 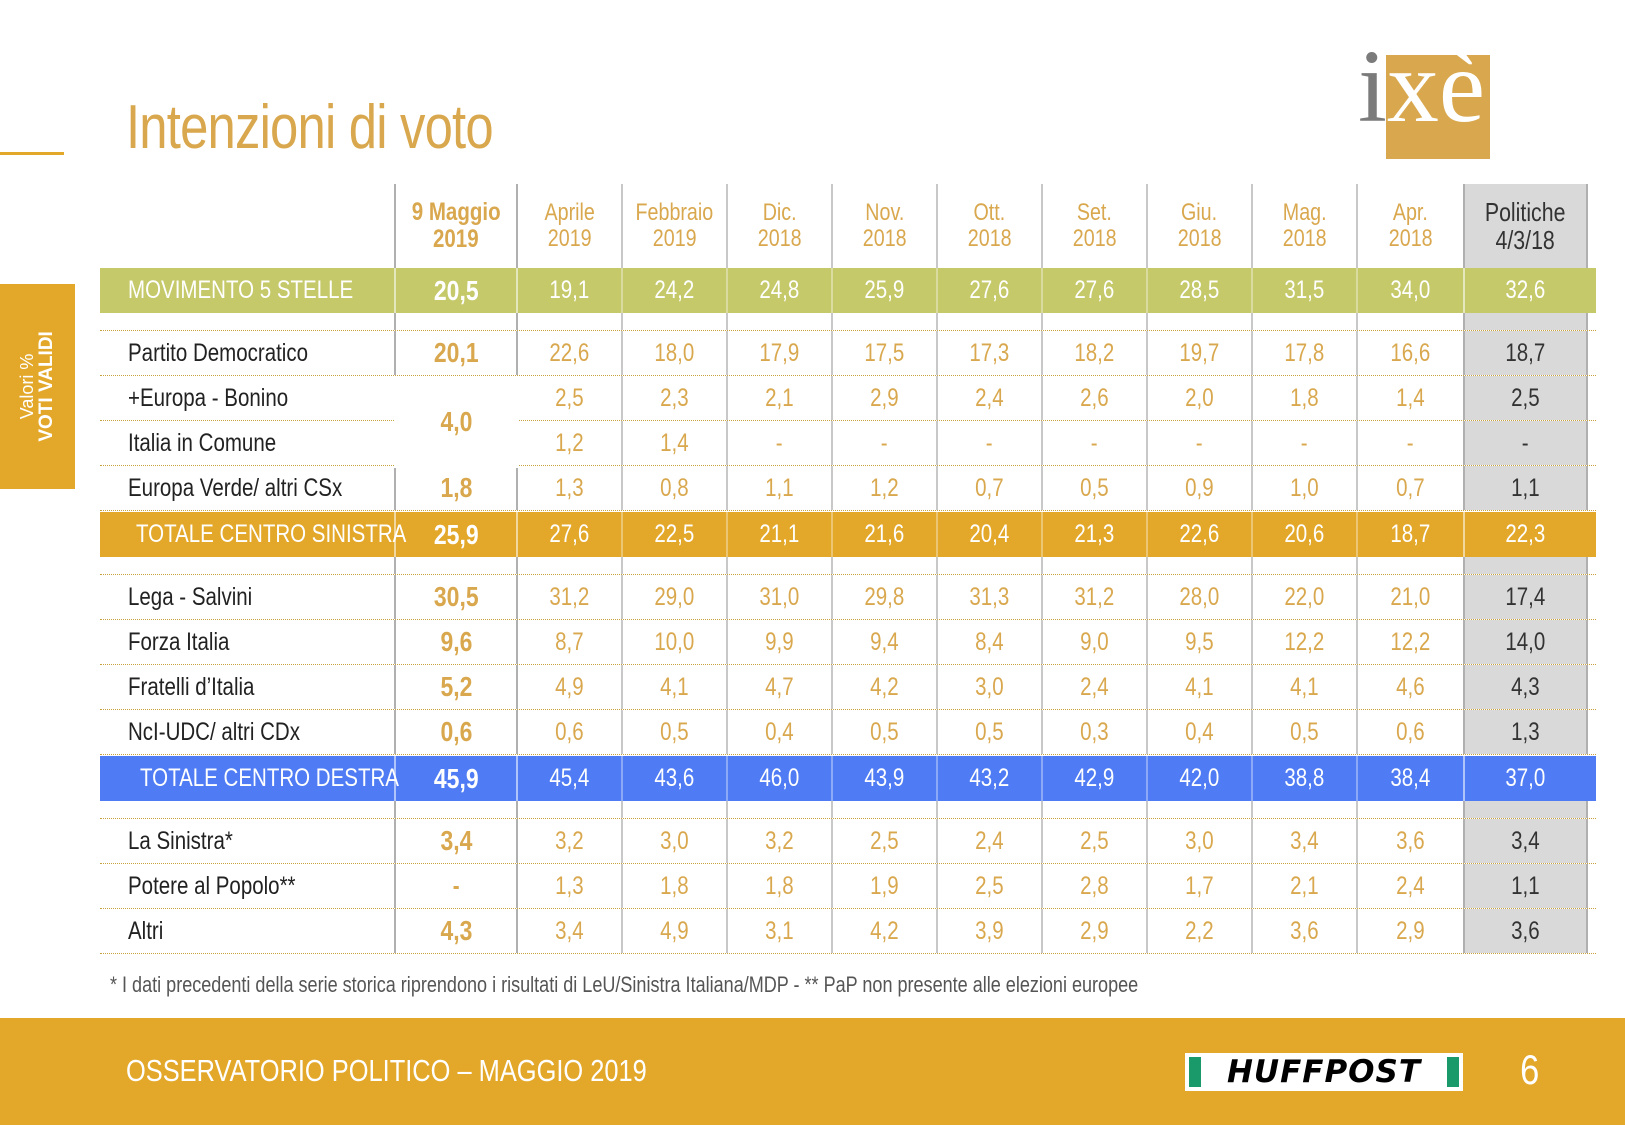 I want to click on row-month-value: 2,4, so click(x=1095, y=687).